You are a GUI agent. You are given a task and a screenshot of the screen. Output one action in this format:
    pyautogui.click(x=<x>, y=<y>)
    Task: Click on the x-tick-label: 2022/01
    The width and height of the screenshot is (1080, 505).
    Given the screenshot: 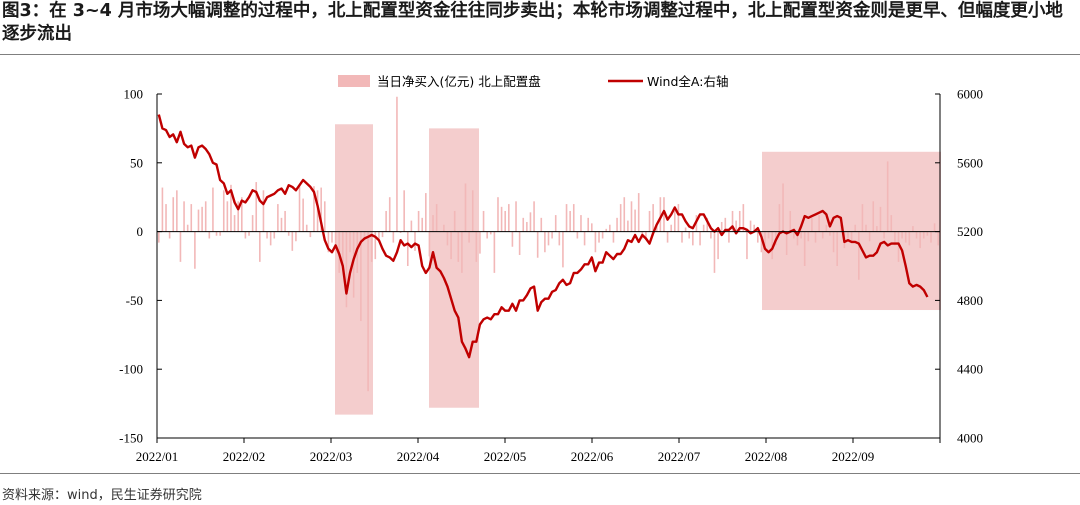 What is the action you would take?
    pyautogui.click(x=157, y=456)
    